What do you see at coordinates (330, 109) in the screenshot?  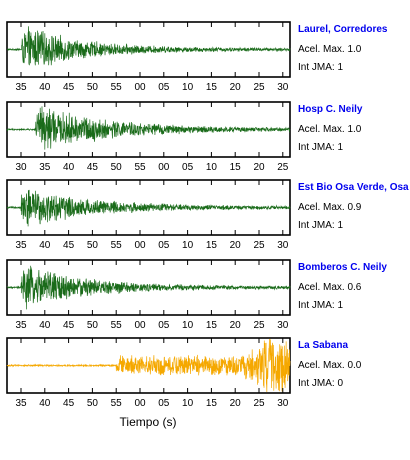 I see `station-name: Hosp C. Neily` at bounding box center [330, 109].